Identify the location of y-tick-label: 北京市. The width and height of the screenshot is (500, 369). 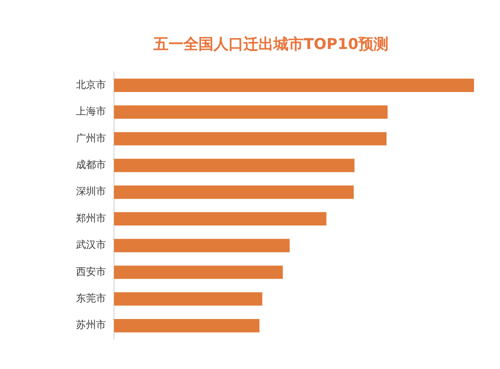
(91, 84).